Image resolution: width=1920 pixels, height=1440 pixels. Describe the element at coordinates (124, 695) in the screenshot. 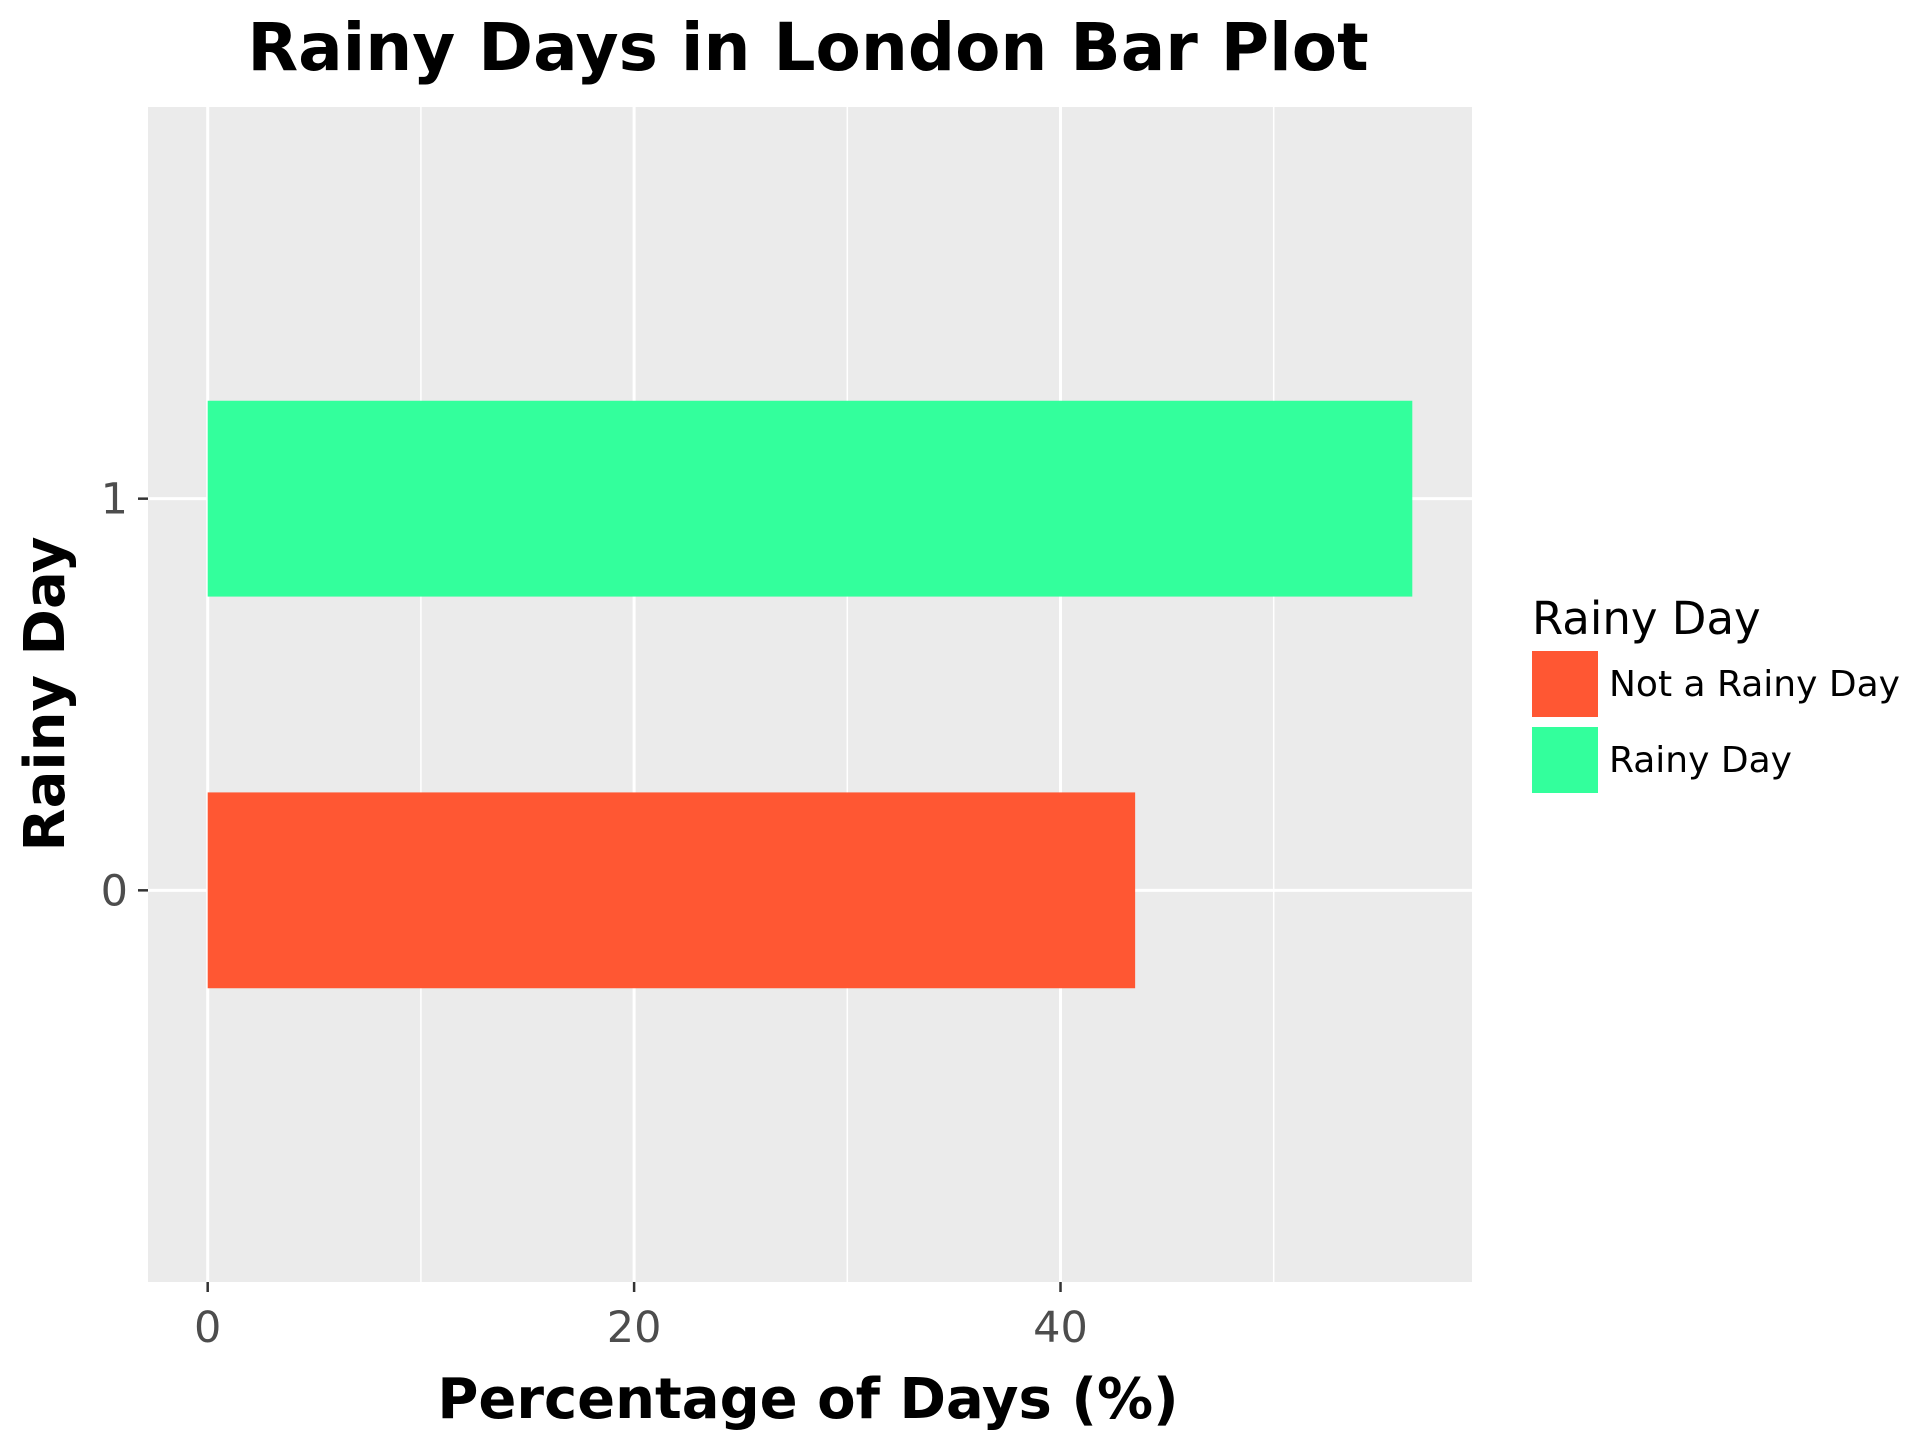

I see `y-axis-ticks: 01` at that location.